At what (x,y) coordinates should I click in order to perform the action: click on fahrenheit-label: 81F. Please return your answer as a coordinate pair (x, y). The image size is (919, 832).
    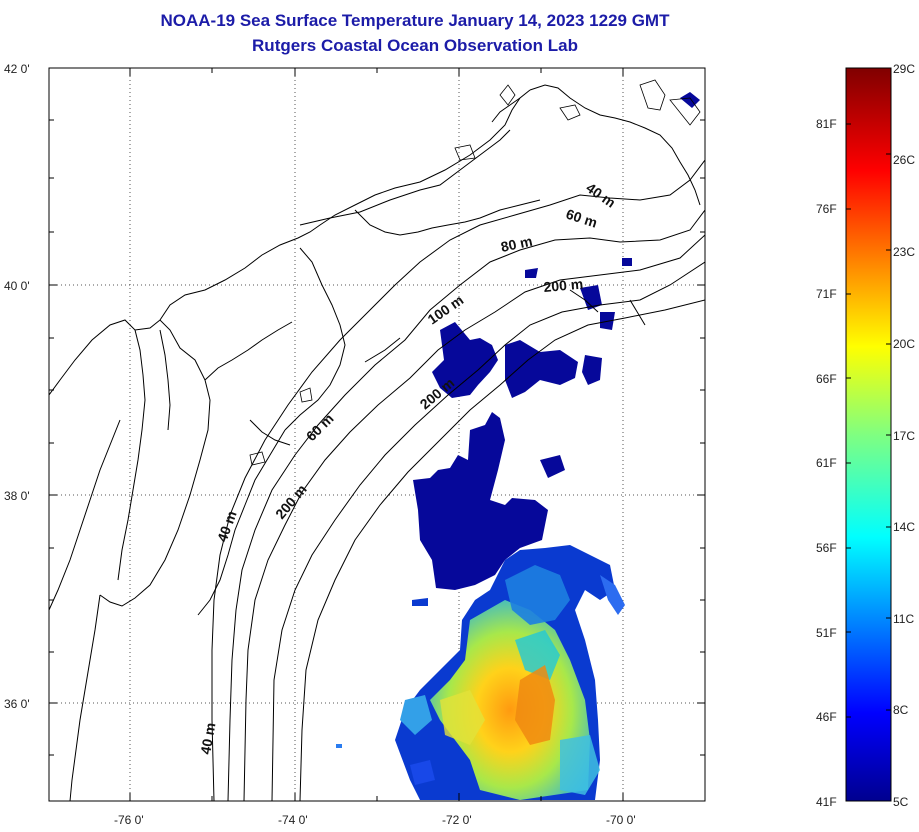
    Looking at the image, I should click on (826, 124).